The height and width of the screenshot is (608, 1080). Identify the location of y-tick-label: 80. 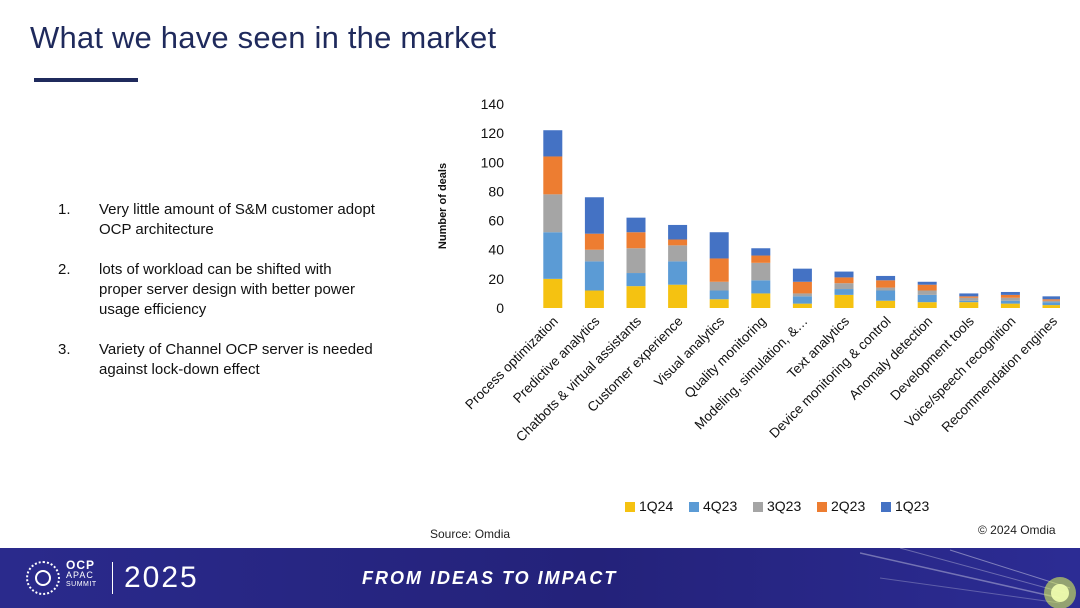
(496, 191).